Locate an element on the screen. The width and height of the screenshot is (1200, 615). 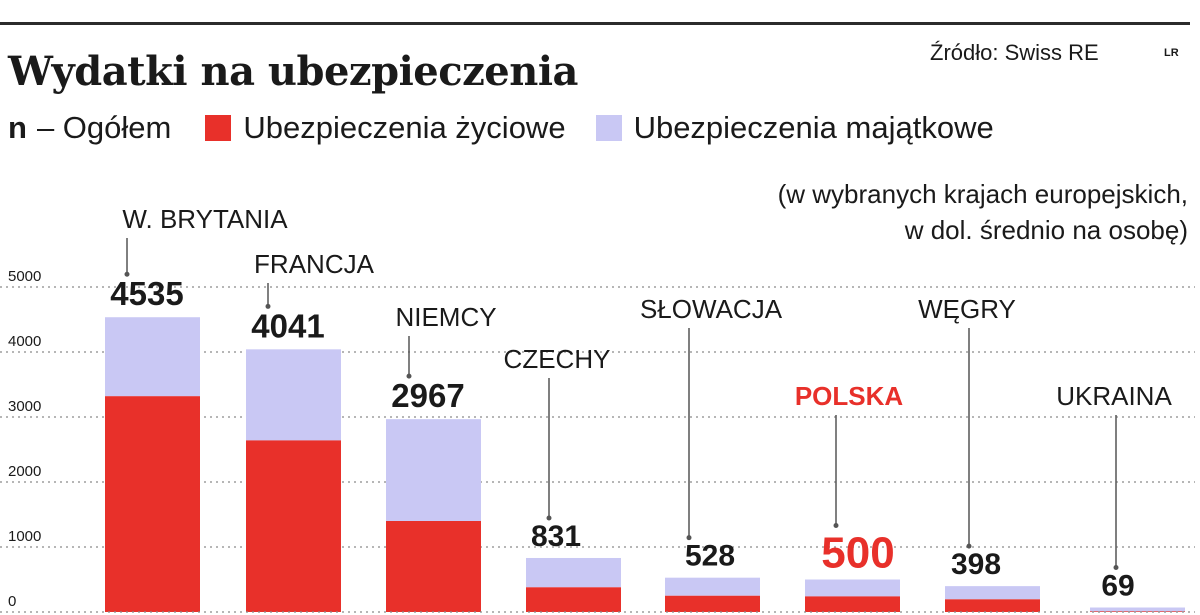
country-label: FRANCJA is located at coordinates (314, 264).